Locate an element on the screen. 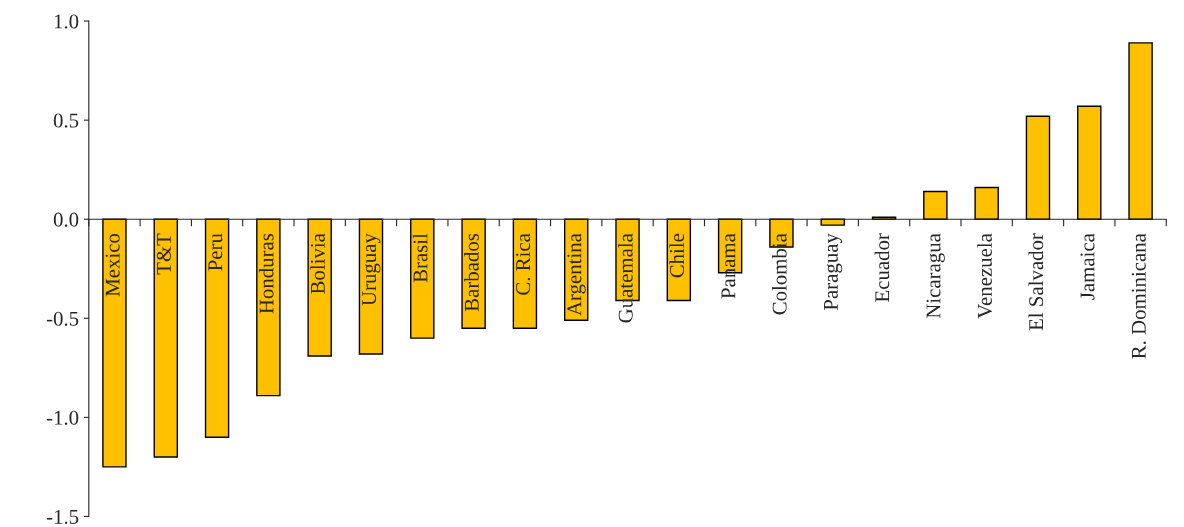  x-tick-label: Argentina is located at coordinates (576, 274).